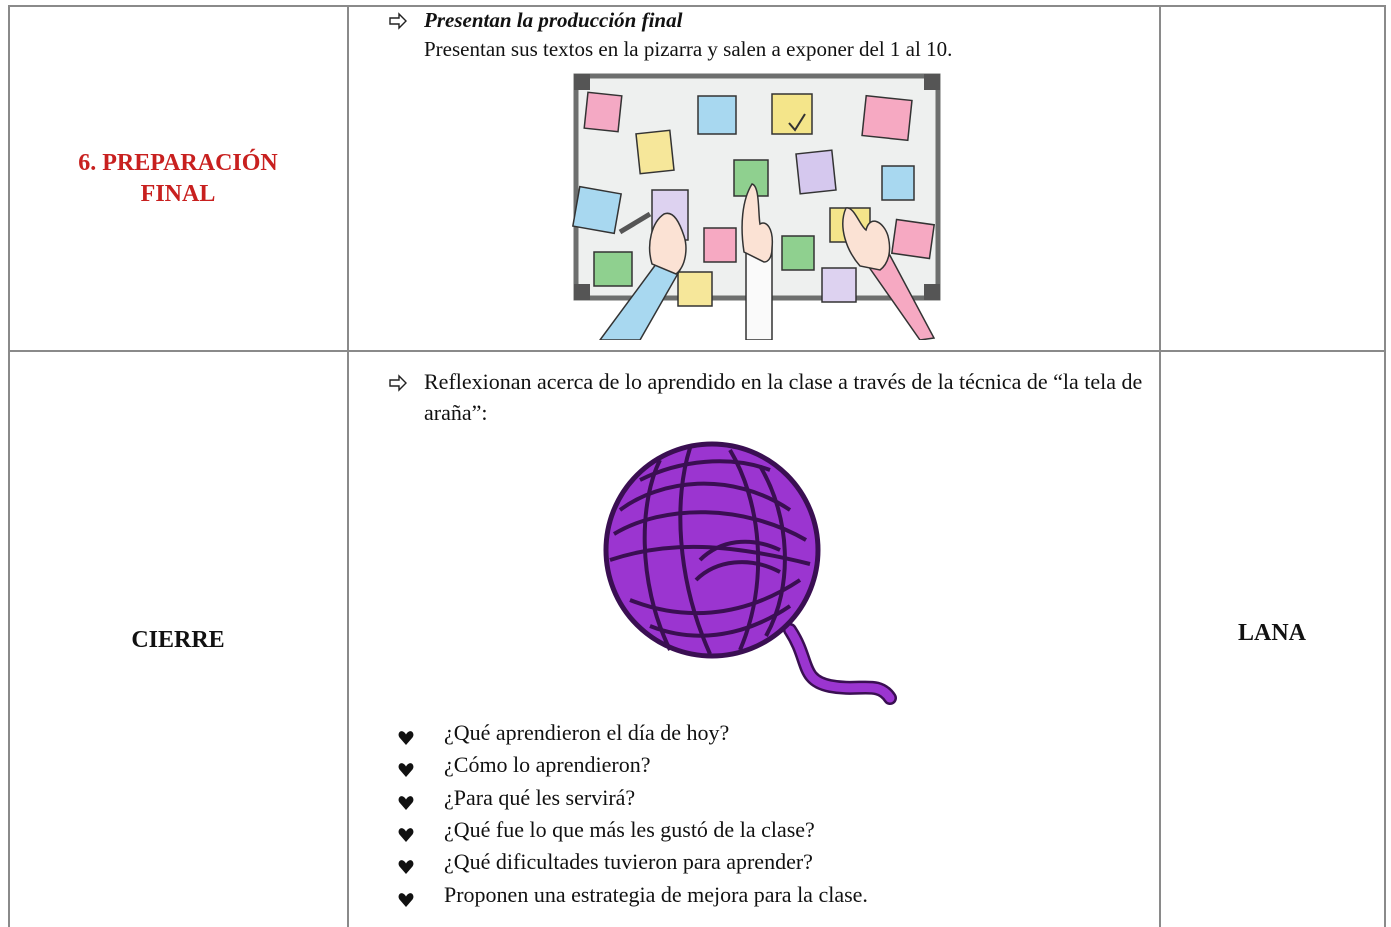 The image size is (1391, 927). Describe the element at coordinates (750, 573) in the screenshot. I see `yarn-illustration` at that location.